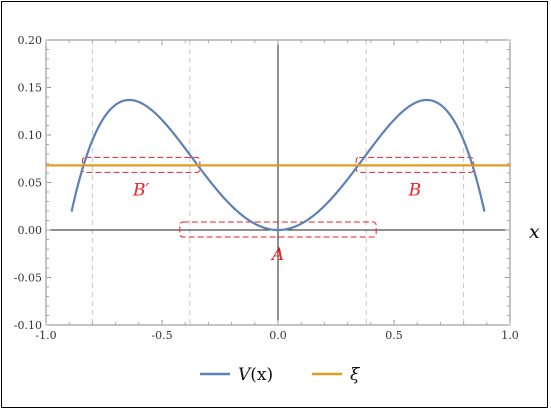 The height and width of the screenshot is (414, 551). I want to click on x-tick-label: 1.0, so click(510, 335).